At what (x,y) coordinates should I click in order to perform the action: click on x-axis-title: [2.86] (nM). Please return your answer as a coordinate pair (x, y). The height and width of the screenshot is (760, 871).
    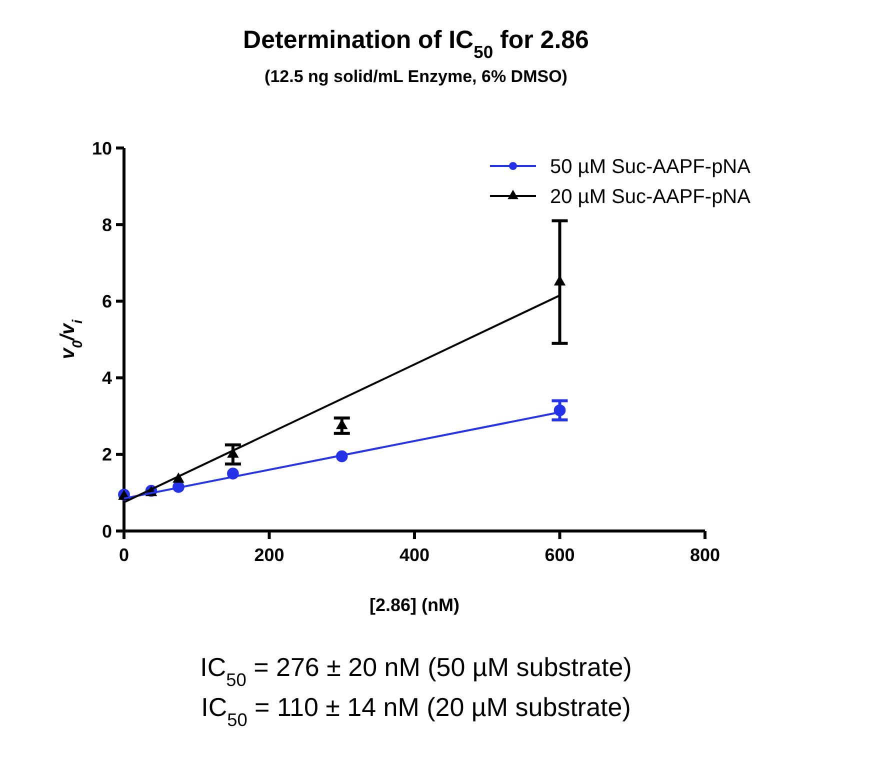
    Looking at the image, I should click on (415, 605).